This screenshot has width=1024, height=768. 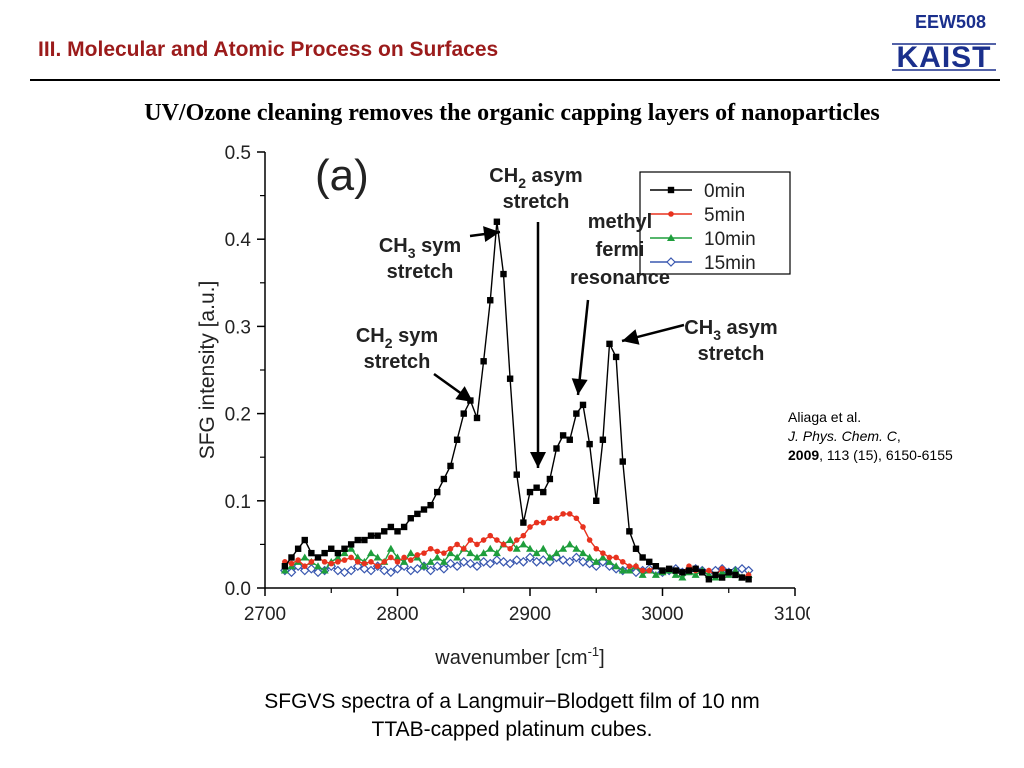 I want to click on y-tick-label: 0.3, so click(x=238, y=327).